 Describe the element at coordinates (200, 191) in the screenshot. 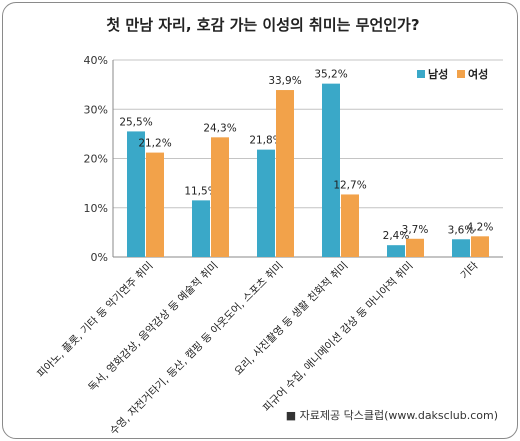

I see `data-label: 11,5%` at that location.